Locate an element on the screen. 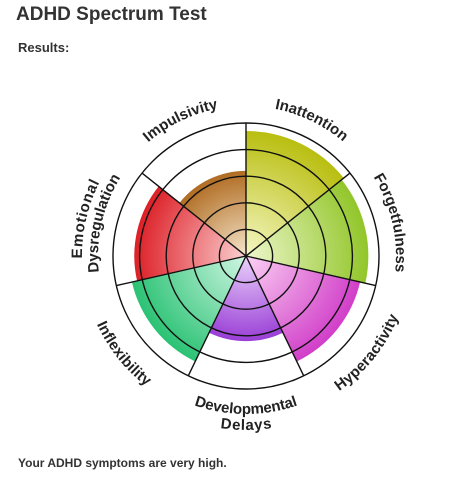  page-title: ADHD Spectrum Test is located at coordinates (111, 14).